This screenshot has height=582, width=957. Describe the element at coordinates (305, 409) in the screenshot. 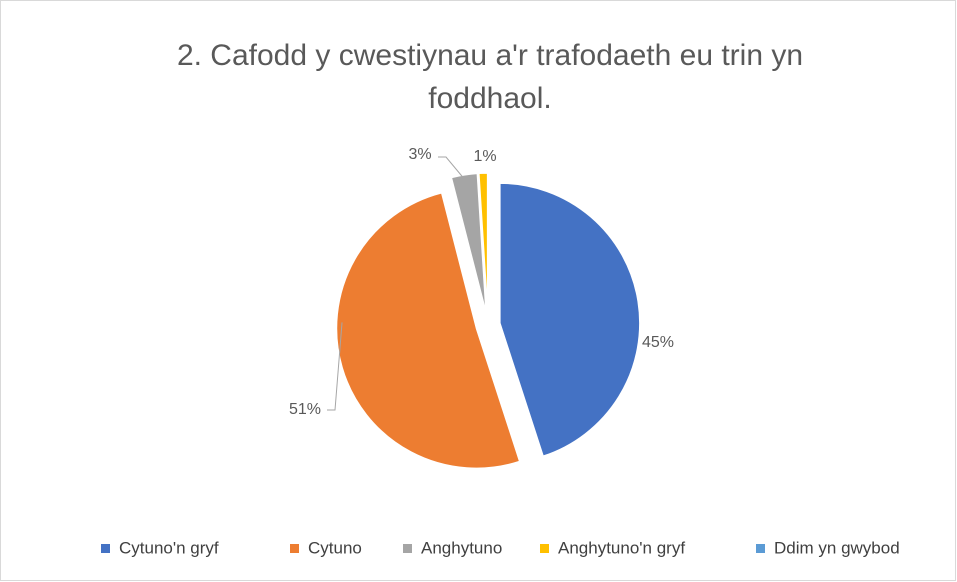

I see `data-label: 51%` at that location.